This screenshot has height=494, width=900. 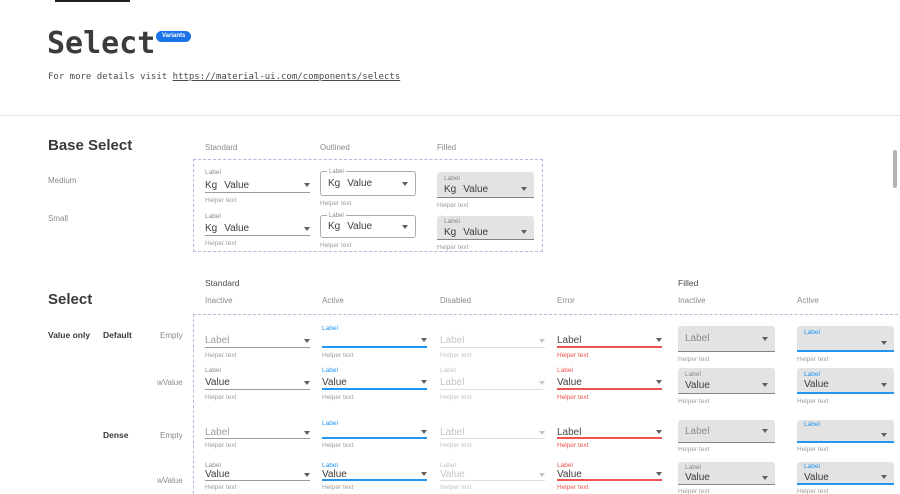 What do you see at coordinates (456, 300) in the screenshot?
I see `col-header-disabled: Disabled` at bounding box center [456, 300].